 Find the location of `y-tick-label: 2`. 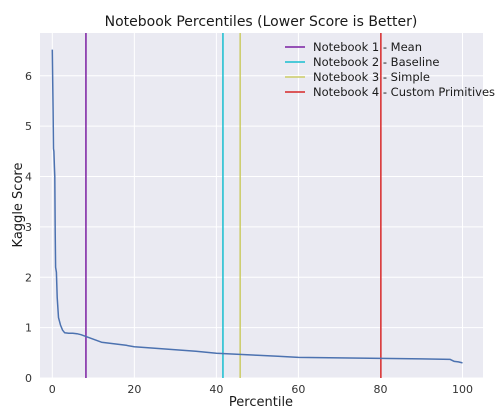

y-tick-label: 2 is located at coordinates (28, 277).